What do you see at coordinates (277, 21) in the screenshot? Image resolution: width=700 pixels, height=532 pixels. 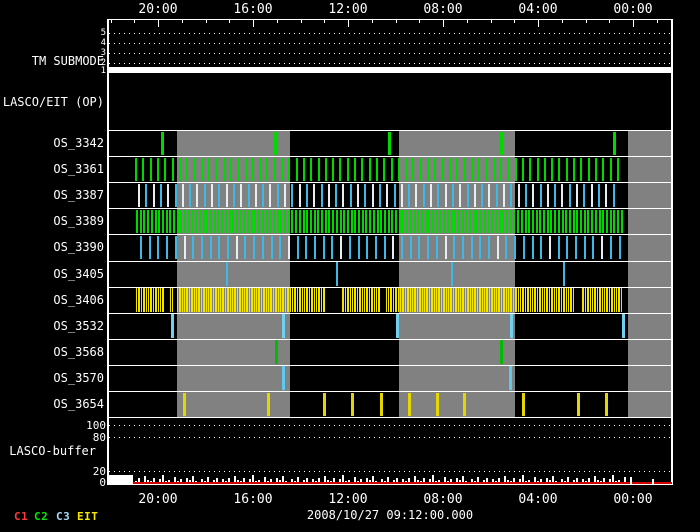 I see `axis-minor-tick` at bounding box center [277, 21].